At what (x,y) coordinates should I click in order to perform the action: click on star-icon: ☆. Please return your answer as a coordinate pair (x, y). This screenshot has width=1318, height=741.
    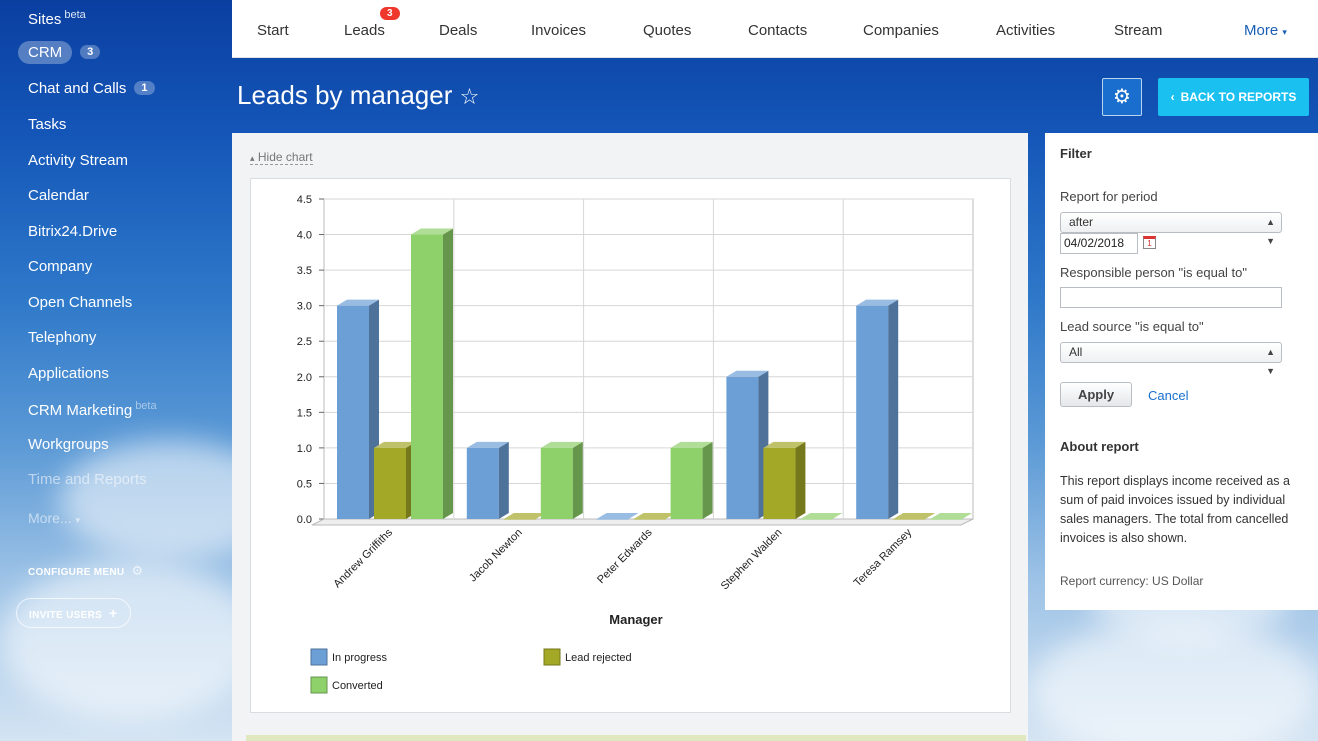
    Looking at the image, I should click on (469, 96).